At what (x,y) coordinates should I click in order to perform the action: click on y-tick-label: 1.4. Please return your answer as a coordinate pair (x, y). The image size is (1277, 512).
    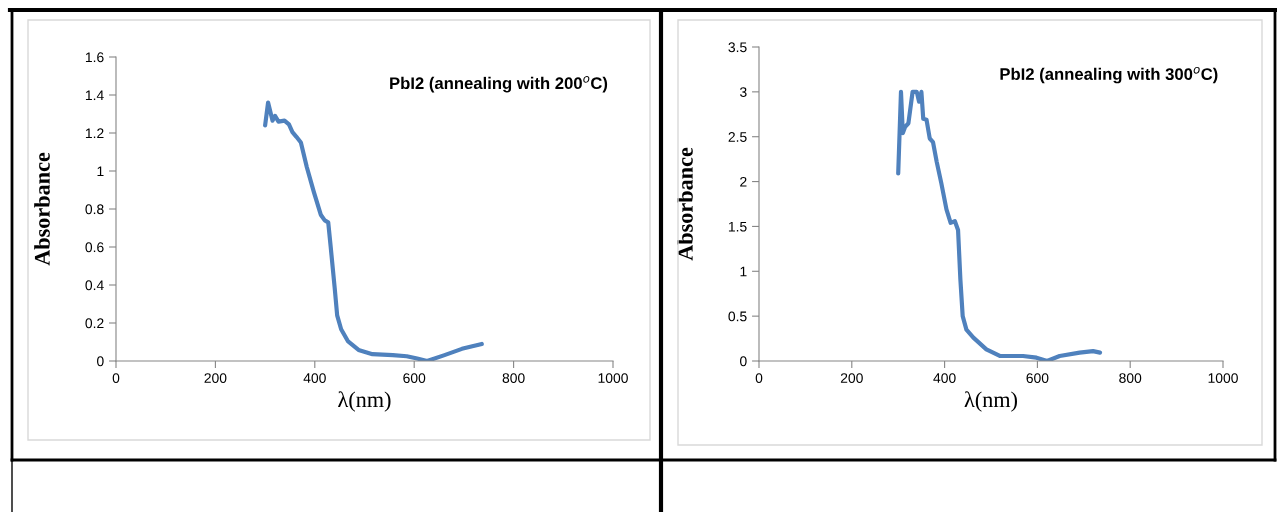
    Looking at the image, I should click on (94, 95).